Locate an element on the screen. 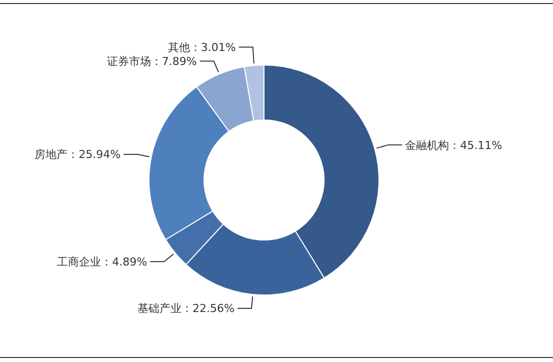  slice-label: 基础产业：22.56% is located at coordinates (186, 309).